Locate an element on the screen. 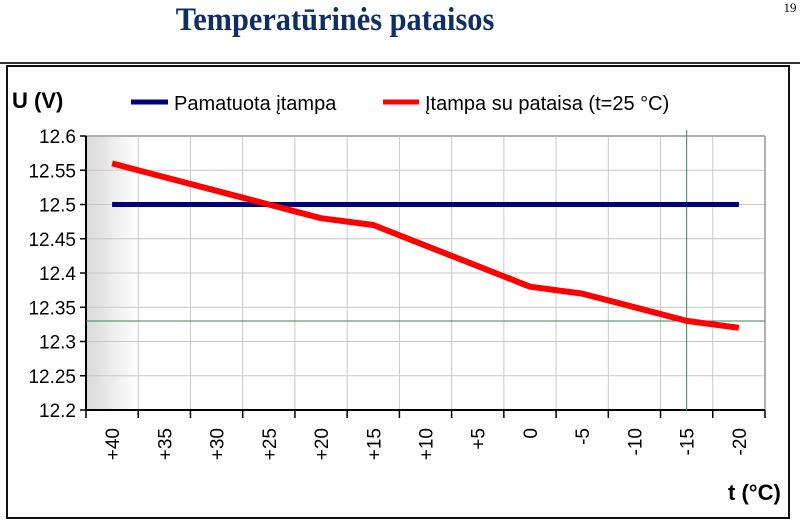 Image resolution: width=800 pixels, height=525 pixels. legend-label-measured: Pamatuota įtampa is located at coordinates (255, 104).